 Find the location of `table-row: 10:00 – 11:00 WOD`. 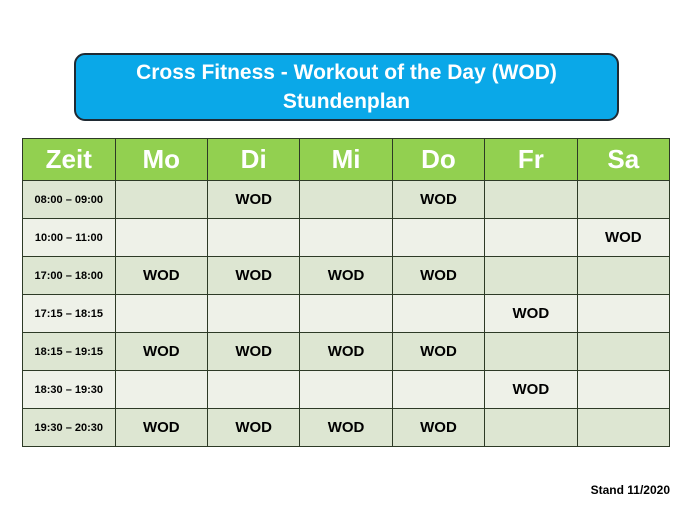

table-row: 10:00 – 11:00 WOD is located at coordinates (346, 237).